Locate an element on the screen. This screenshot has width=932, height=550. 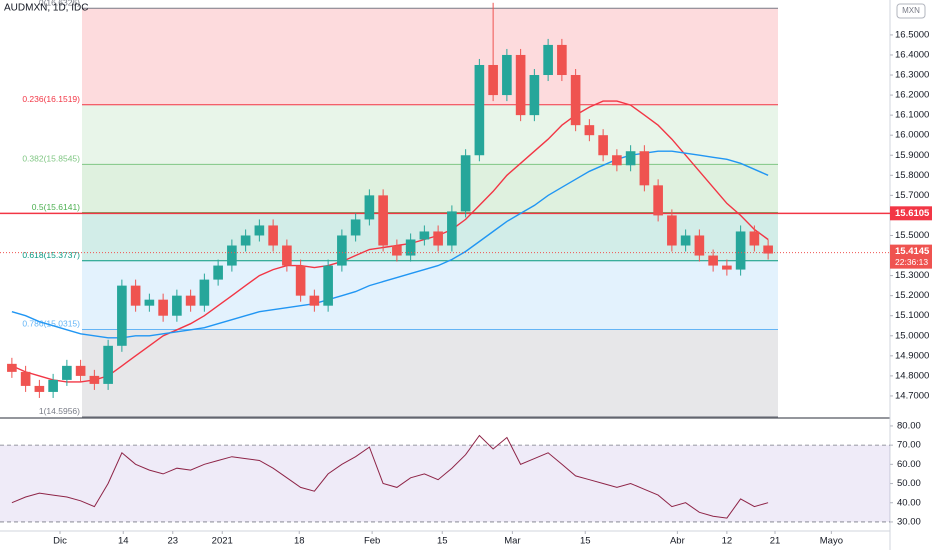
y-tick-label: 16.1000 is located at coordinates (912, 115).